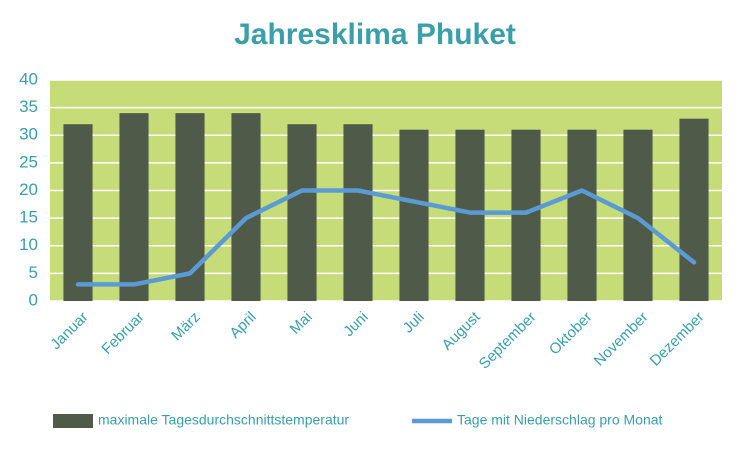 This screenshot has width=750, height=450. Describe the element at coordinates (28, 78) in the screenshot. I see `y-tick-label: 40` at that location.